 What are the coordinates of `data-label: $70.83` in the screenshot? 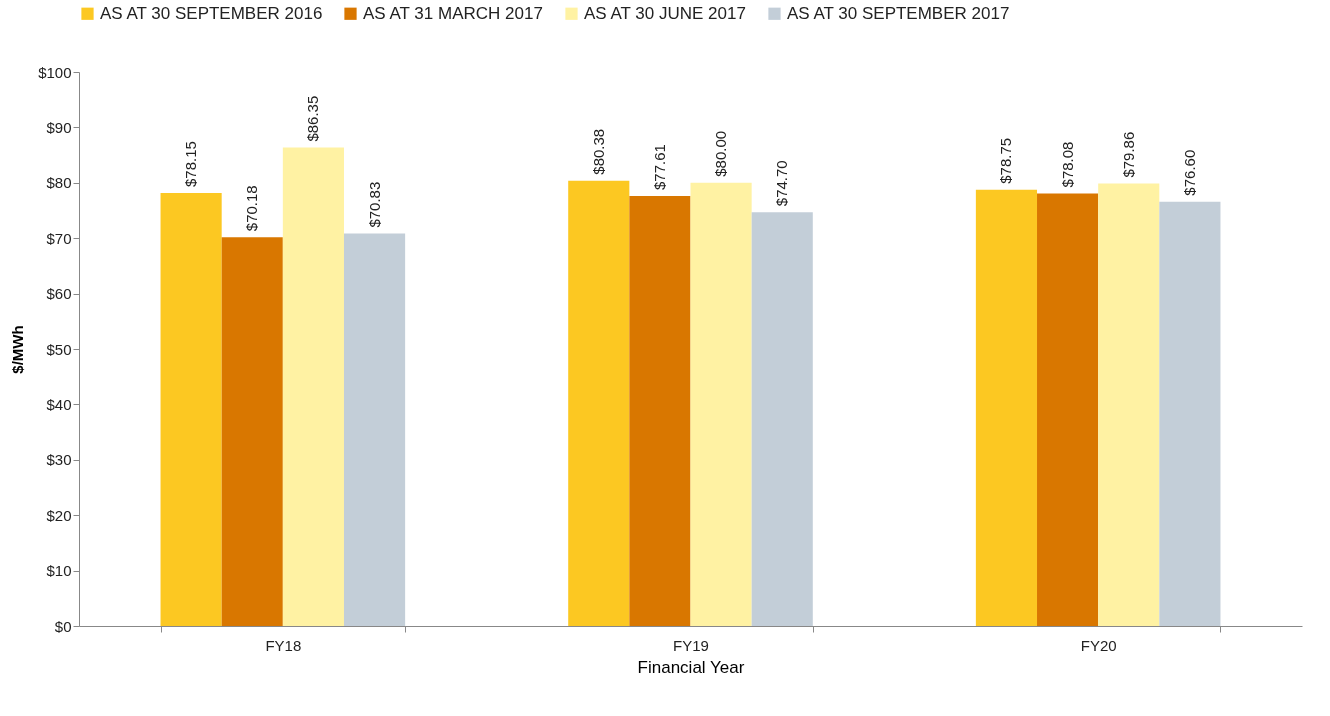 It's located at (374, 204).